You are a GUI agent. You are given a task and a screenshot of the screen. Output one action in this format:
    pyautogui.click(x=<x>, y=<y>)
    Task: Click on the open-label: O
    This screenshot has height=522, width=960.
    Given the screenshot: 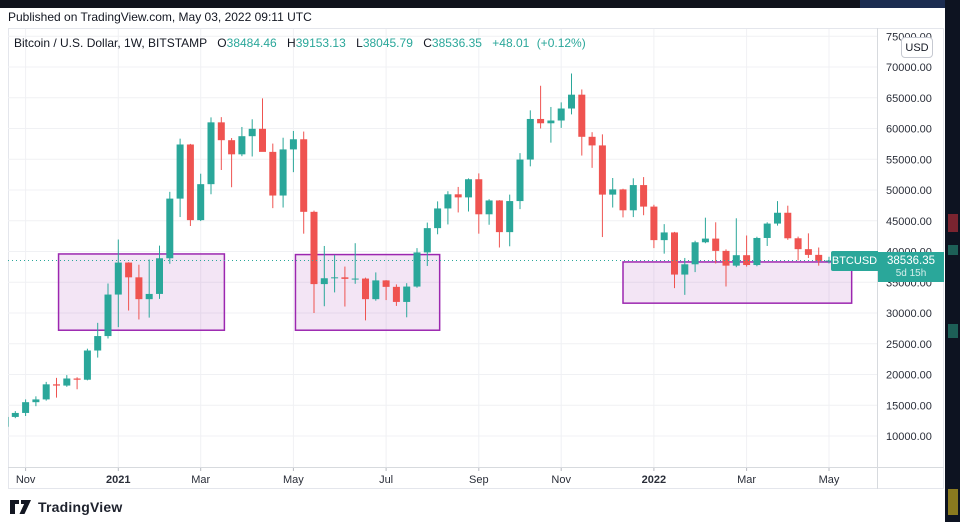 What is the action you would take?
    pyautogui.click(x=222, y=43)
    